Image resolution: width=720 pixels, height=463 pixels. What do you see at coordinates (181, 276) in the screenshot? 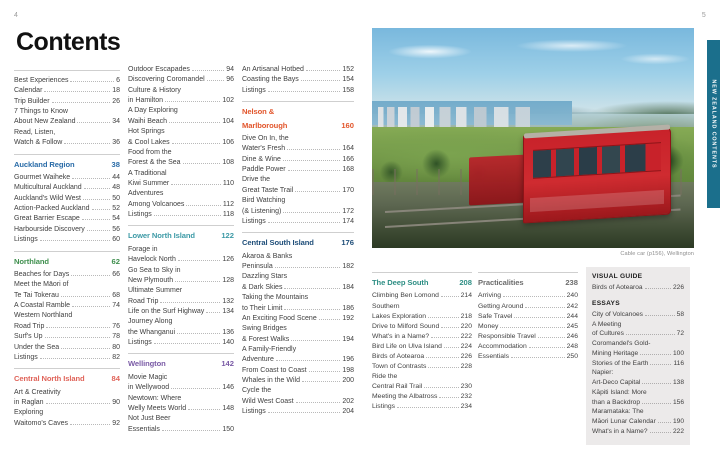
I see `toc-entry: Go Sea to Sky in New Plymouth 128` at bounding box center [181, 276].